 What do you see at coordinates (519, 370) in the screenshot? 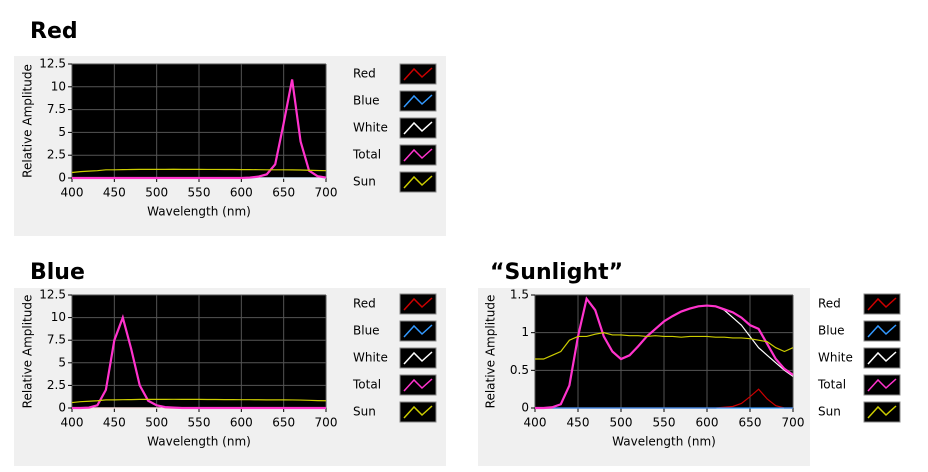
I see `y-tick-label: 0.5` at bounding box center [519, 370].